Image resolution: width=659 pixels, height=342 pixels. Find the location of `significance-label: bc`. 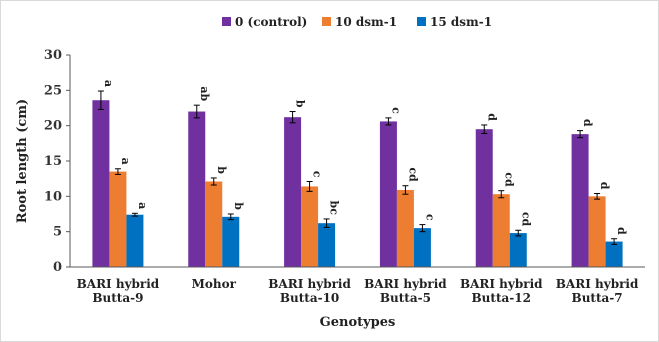

significance-label: bc is located at coordinates (334, 208).